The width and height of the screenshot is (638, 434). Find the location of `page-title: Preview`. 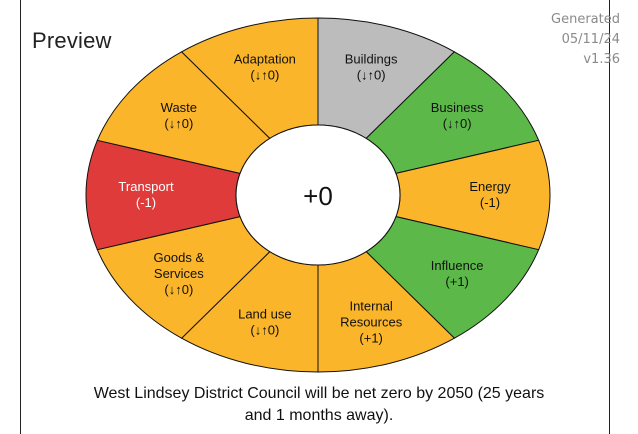

page-title: Preview is located at coordinates (72, 40).